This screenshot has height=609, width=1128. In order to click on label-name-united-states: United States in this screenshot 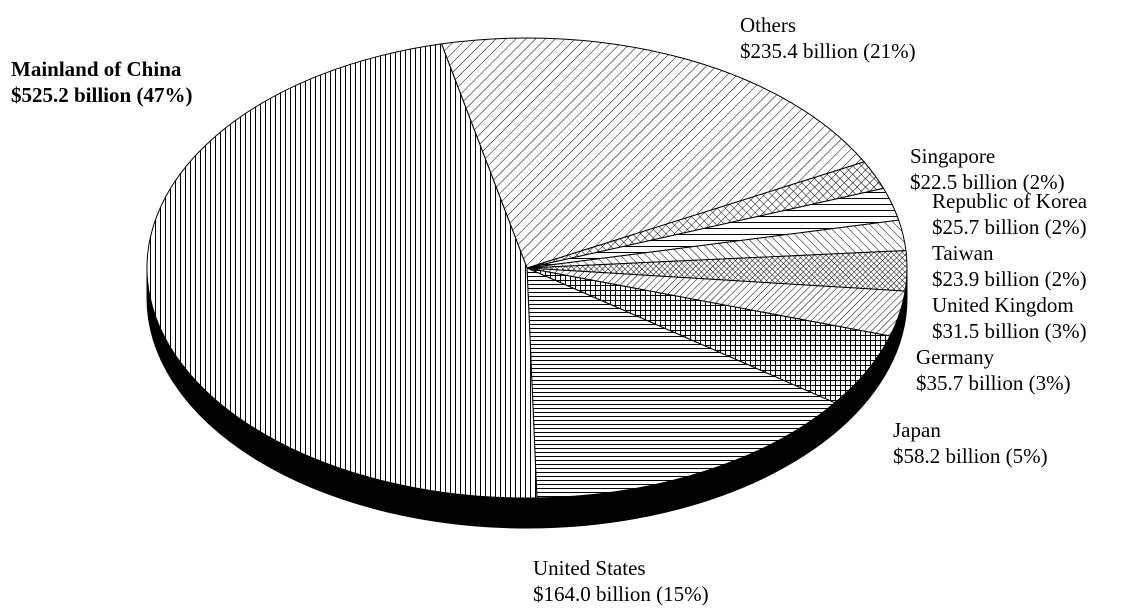, I will do `click(589, 568)`.